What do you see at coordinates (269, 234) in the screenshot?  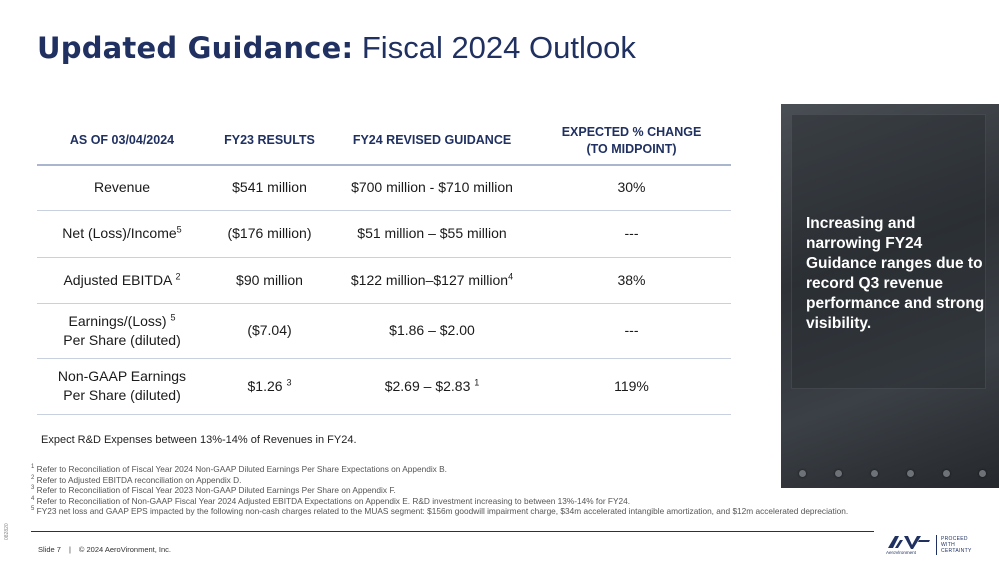 I see `fy23-cell: ($176 million)` at bounding box center [269, 234].